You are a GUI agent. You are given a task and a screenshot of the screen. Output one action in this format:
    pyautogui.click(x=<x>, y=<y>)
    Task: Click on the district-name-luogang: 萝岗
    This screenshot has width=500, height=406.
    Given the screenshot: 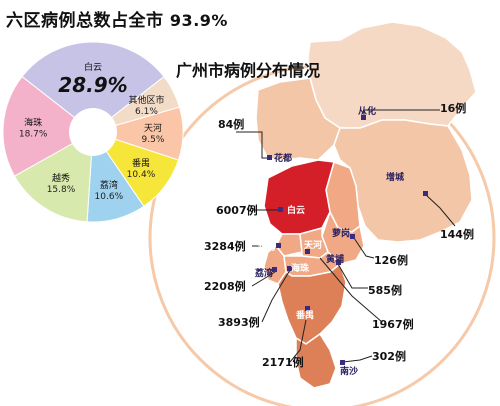 What is the action you would take?
    pyautogui.click(x=341, y=233)
    